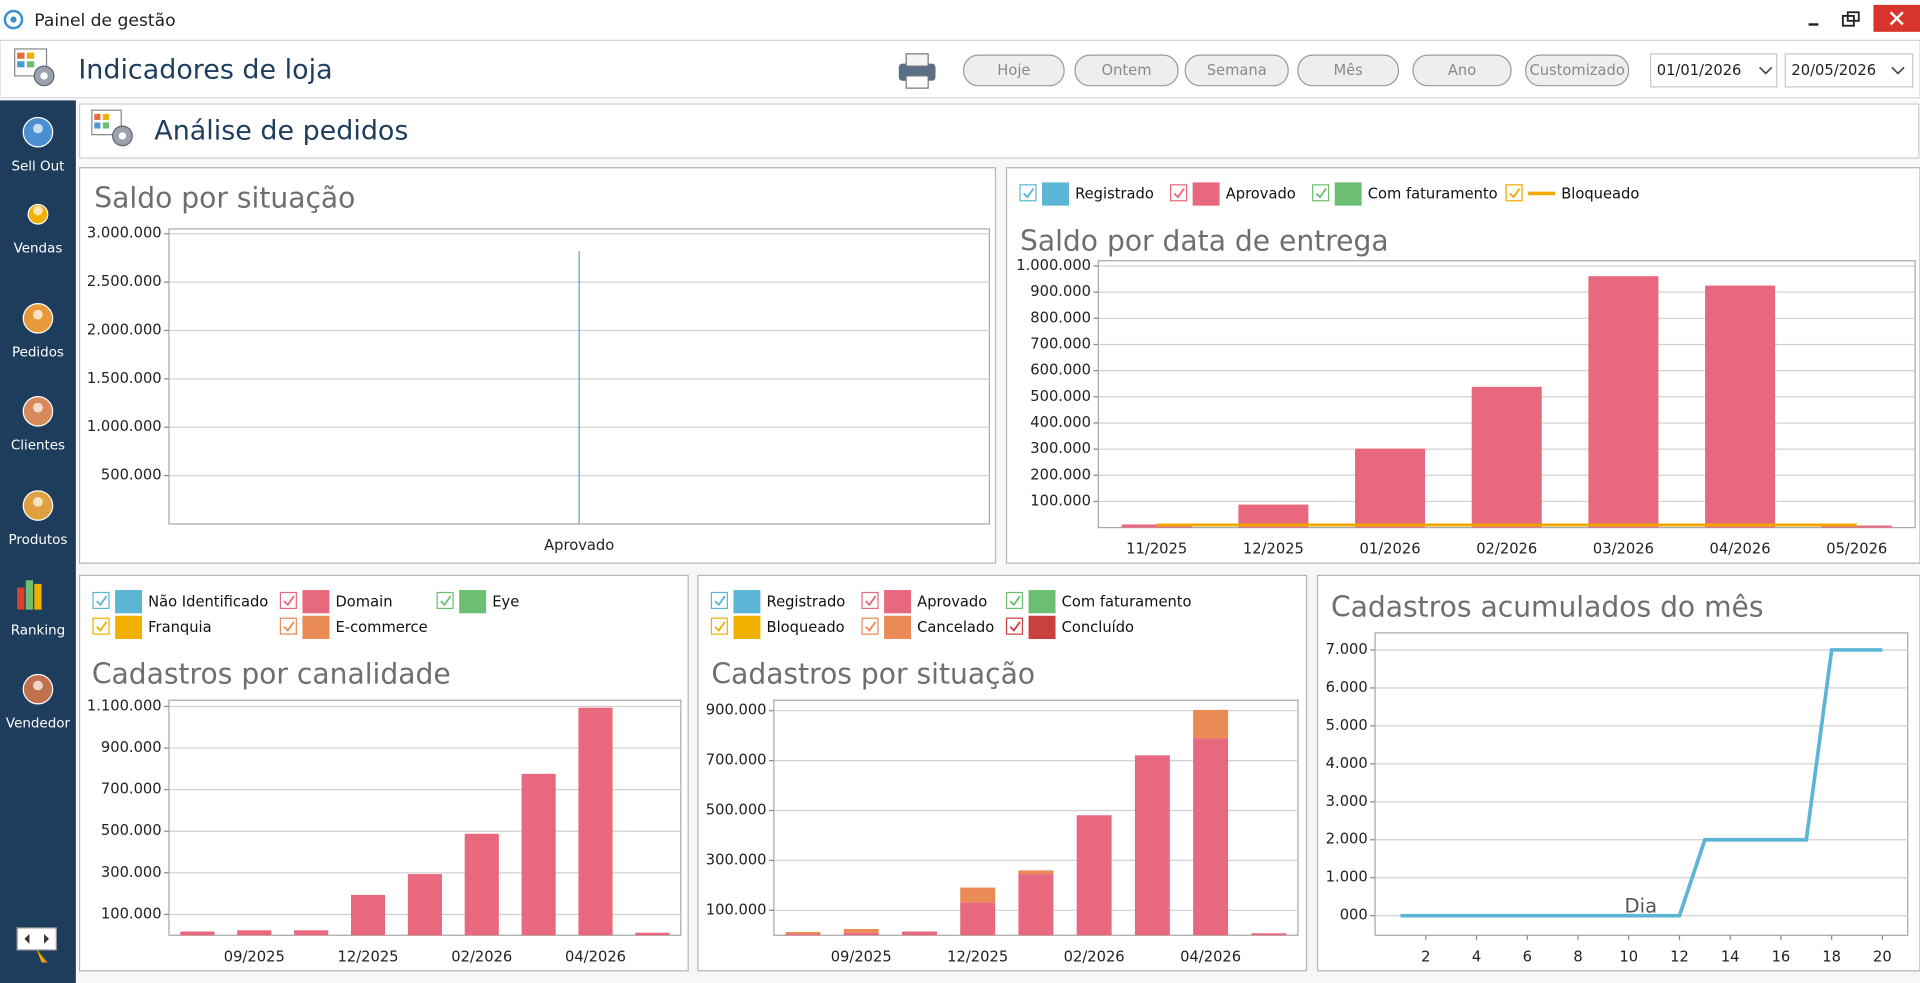  What do you see at coordinates (38, 446) in the screenshot?
I see `sidebar-label: Clientes` at bounding box center [38, 446].